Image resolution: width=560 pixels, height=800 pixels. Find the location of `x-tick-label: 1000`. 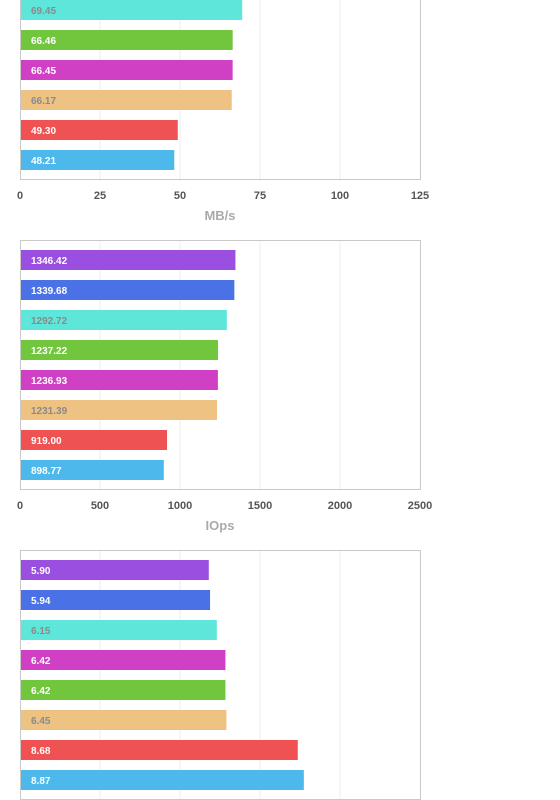

x-tick-label: 1000 is located at coordinates (180, 506).